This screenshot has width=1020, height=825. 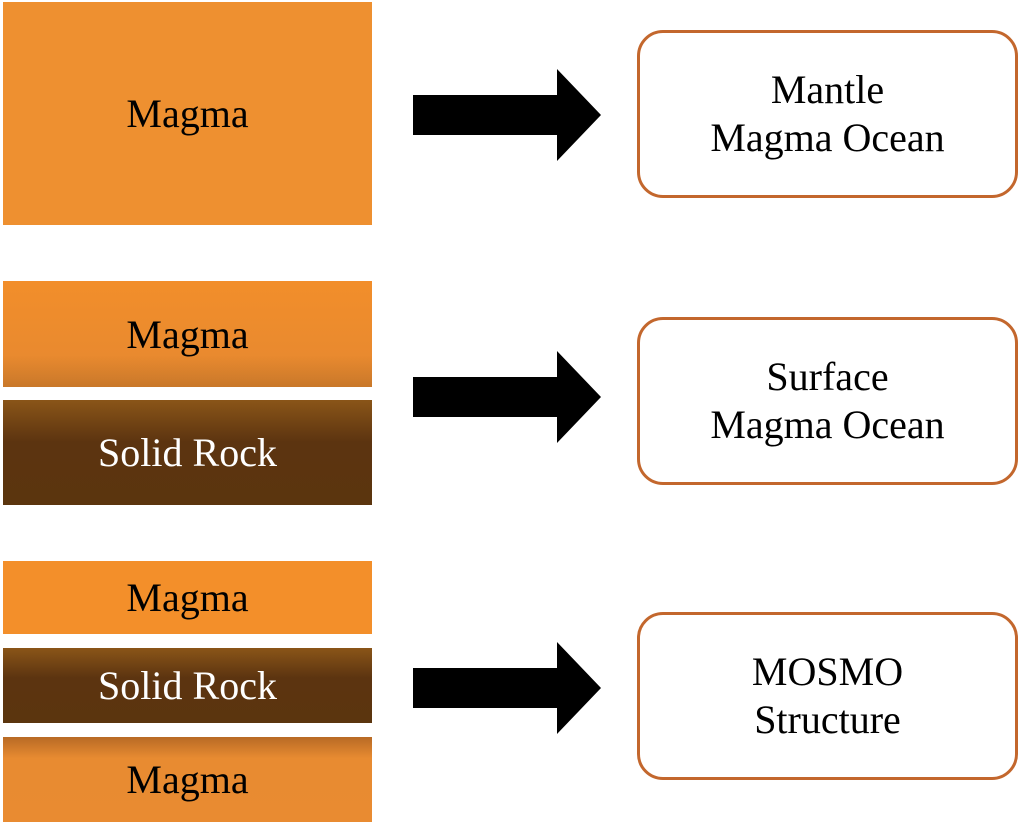 I want to click on magma-layer-top: Magma, so click(x=187, y=597).